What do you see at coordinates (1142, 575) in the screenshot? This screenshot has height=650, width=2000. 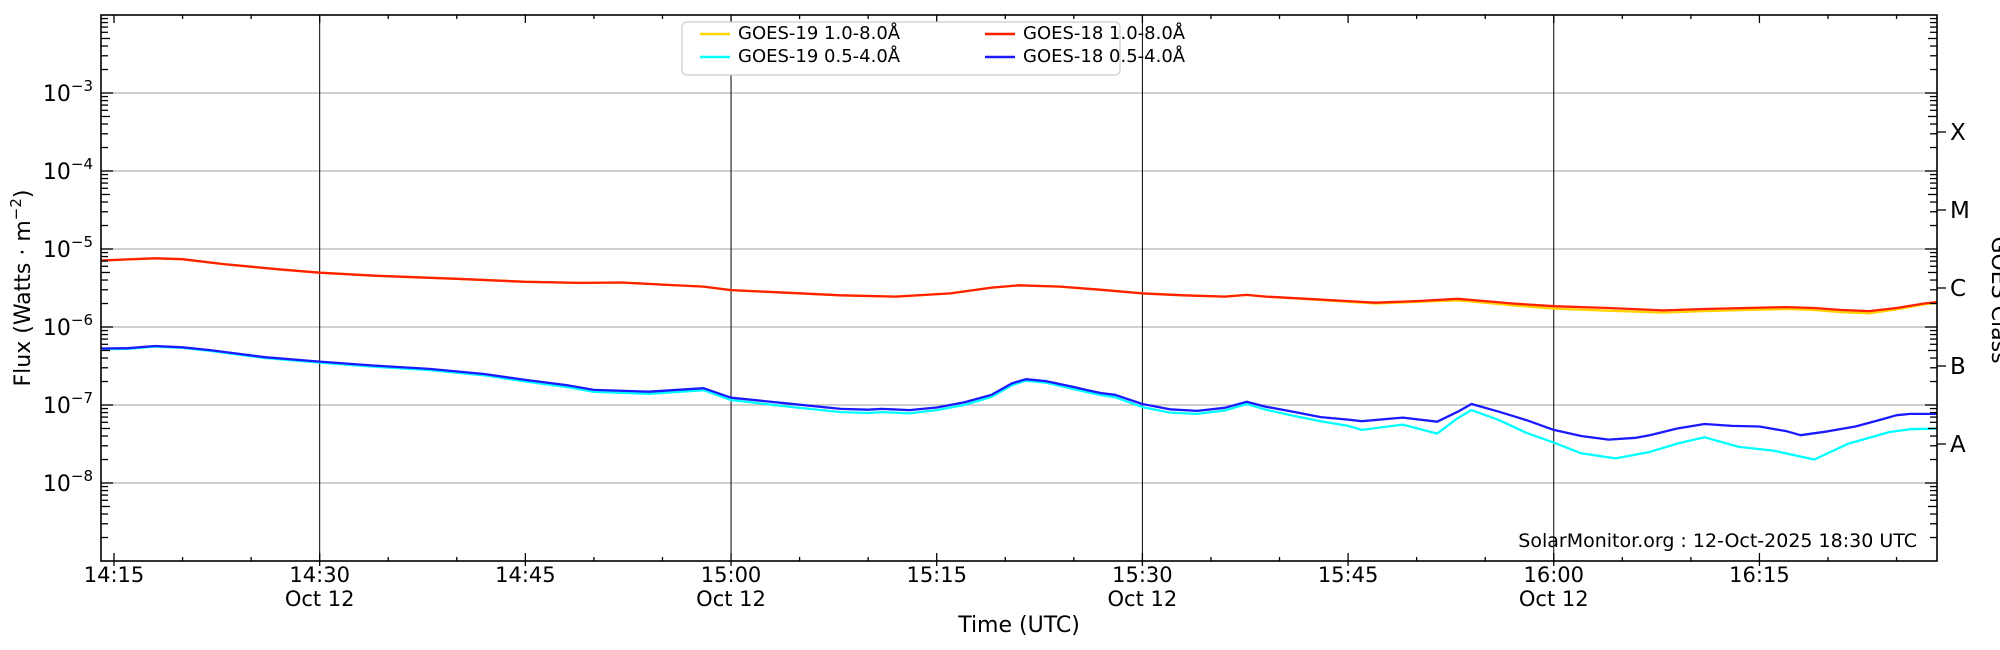 I see `x-tick-label: 15:30` at bounding box center [1142, 575].